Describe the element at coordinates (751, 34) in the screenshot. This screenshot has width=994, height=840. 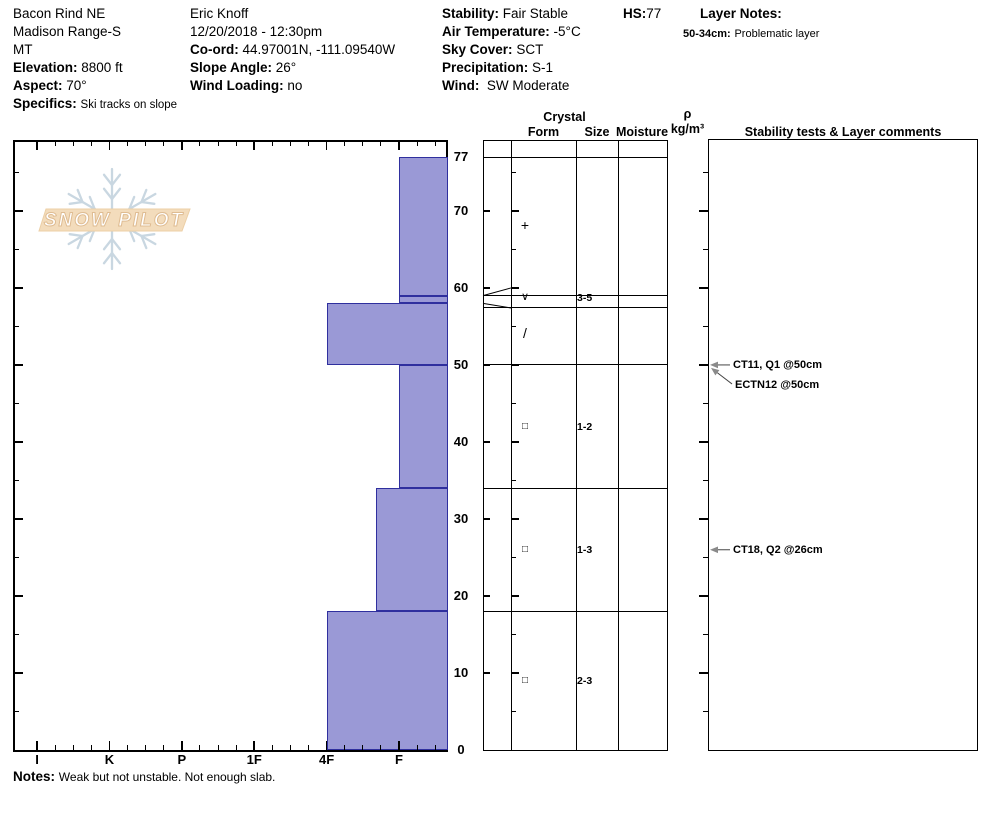
I see `layer-notes-entry: 50-34cm: Problematic layer` at that location.